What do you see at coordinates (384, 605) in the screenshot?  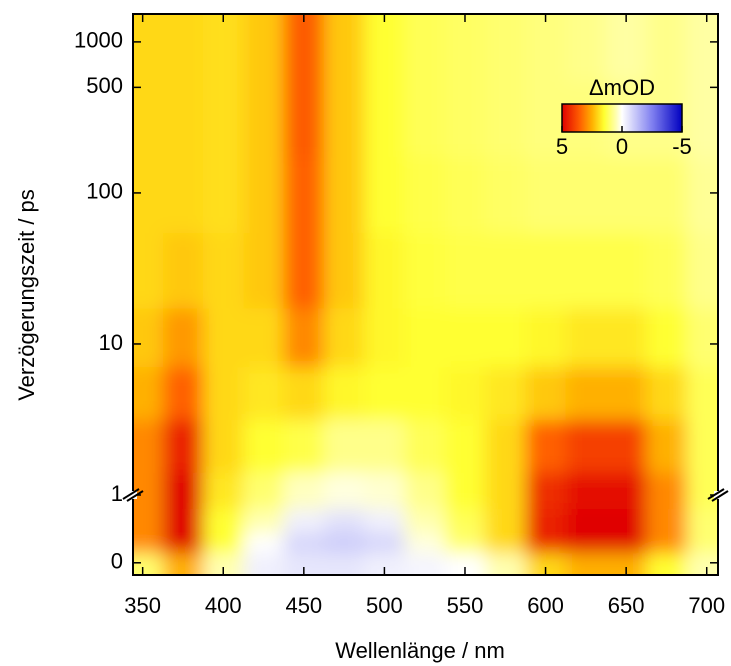 I see `x-tick-label: 500` at bounding box center [384, 605].